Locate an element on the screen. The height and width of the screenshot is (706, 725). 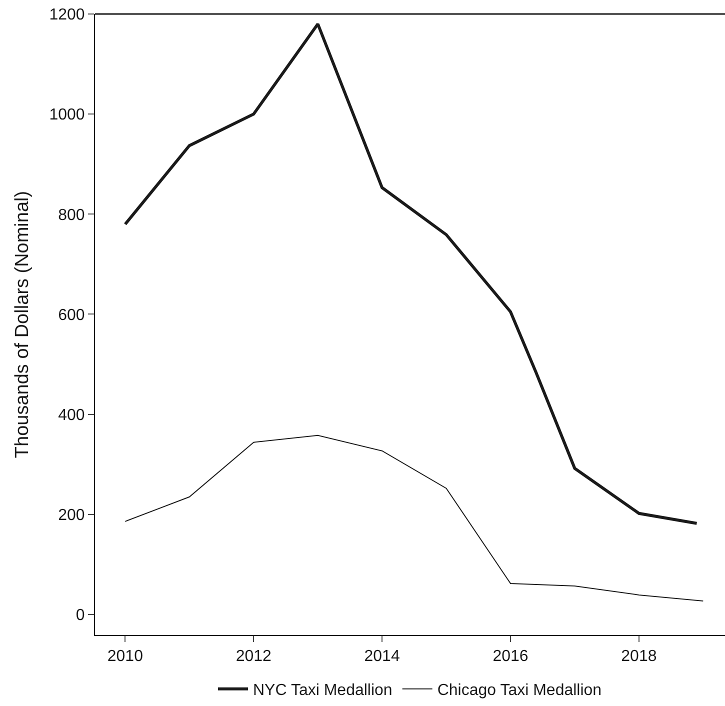
x-tick-label: 2010 is located at coordinates (125, 657).